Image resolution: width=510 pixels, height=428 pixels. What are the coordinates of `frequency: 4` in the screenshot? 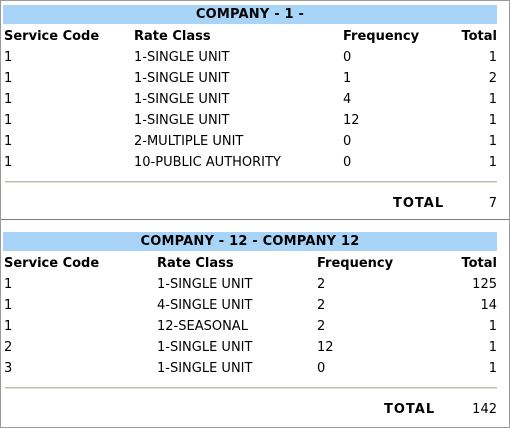 It's located at (347, 99).